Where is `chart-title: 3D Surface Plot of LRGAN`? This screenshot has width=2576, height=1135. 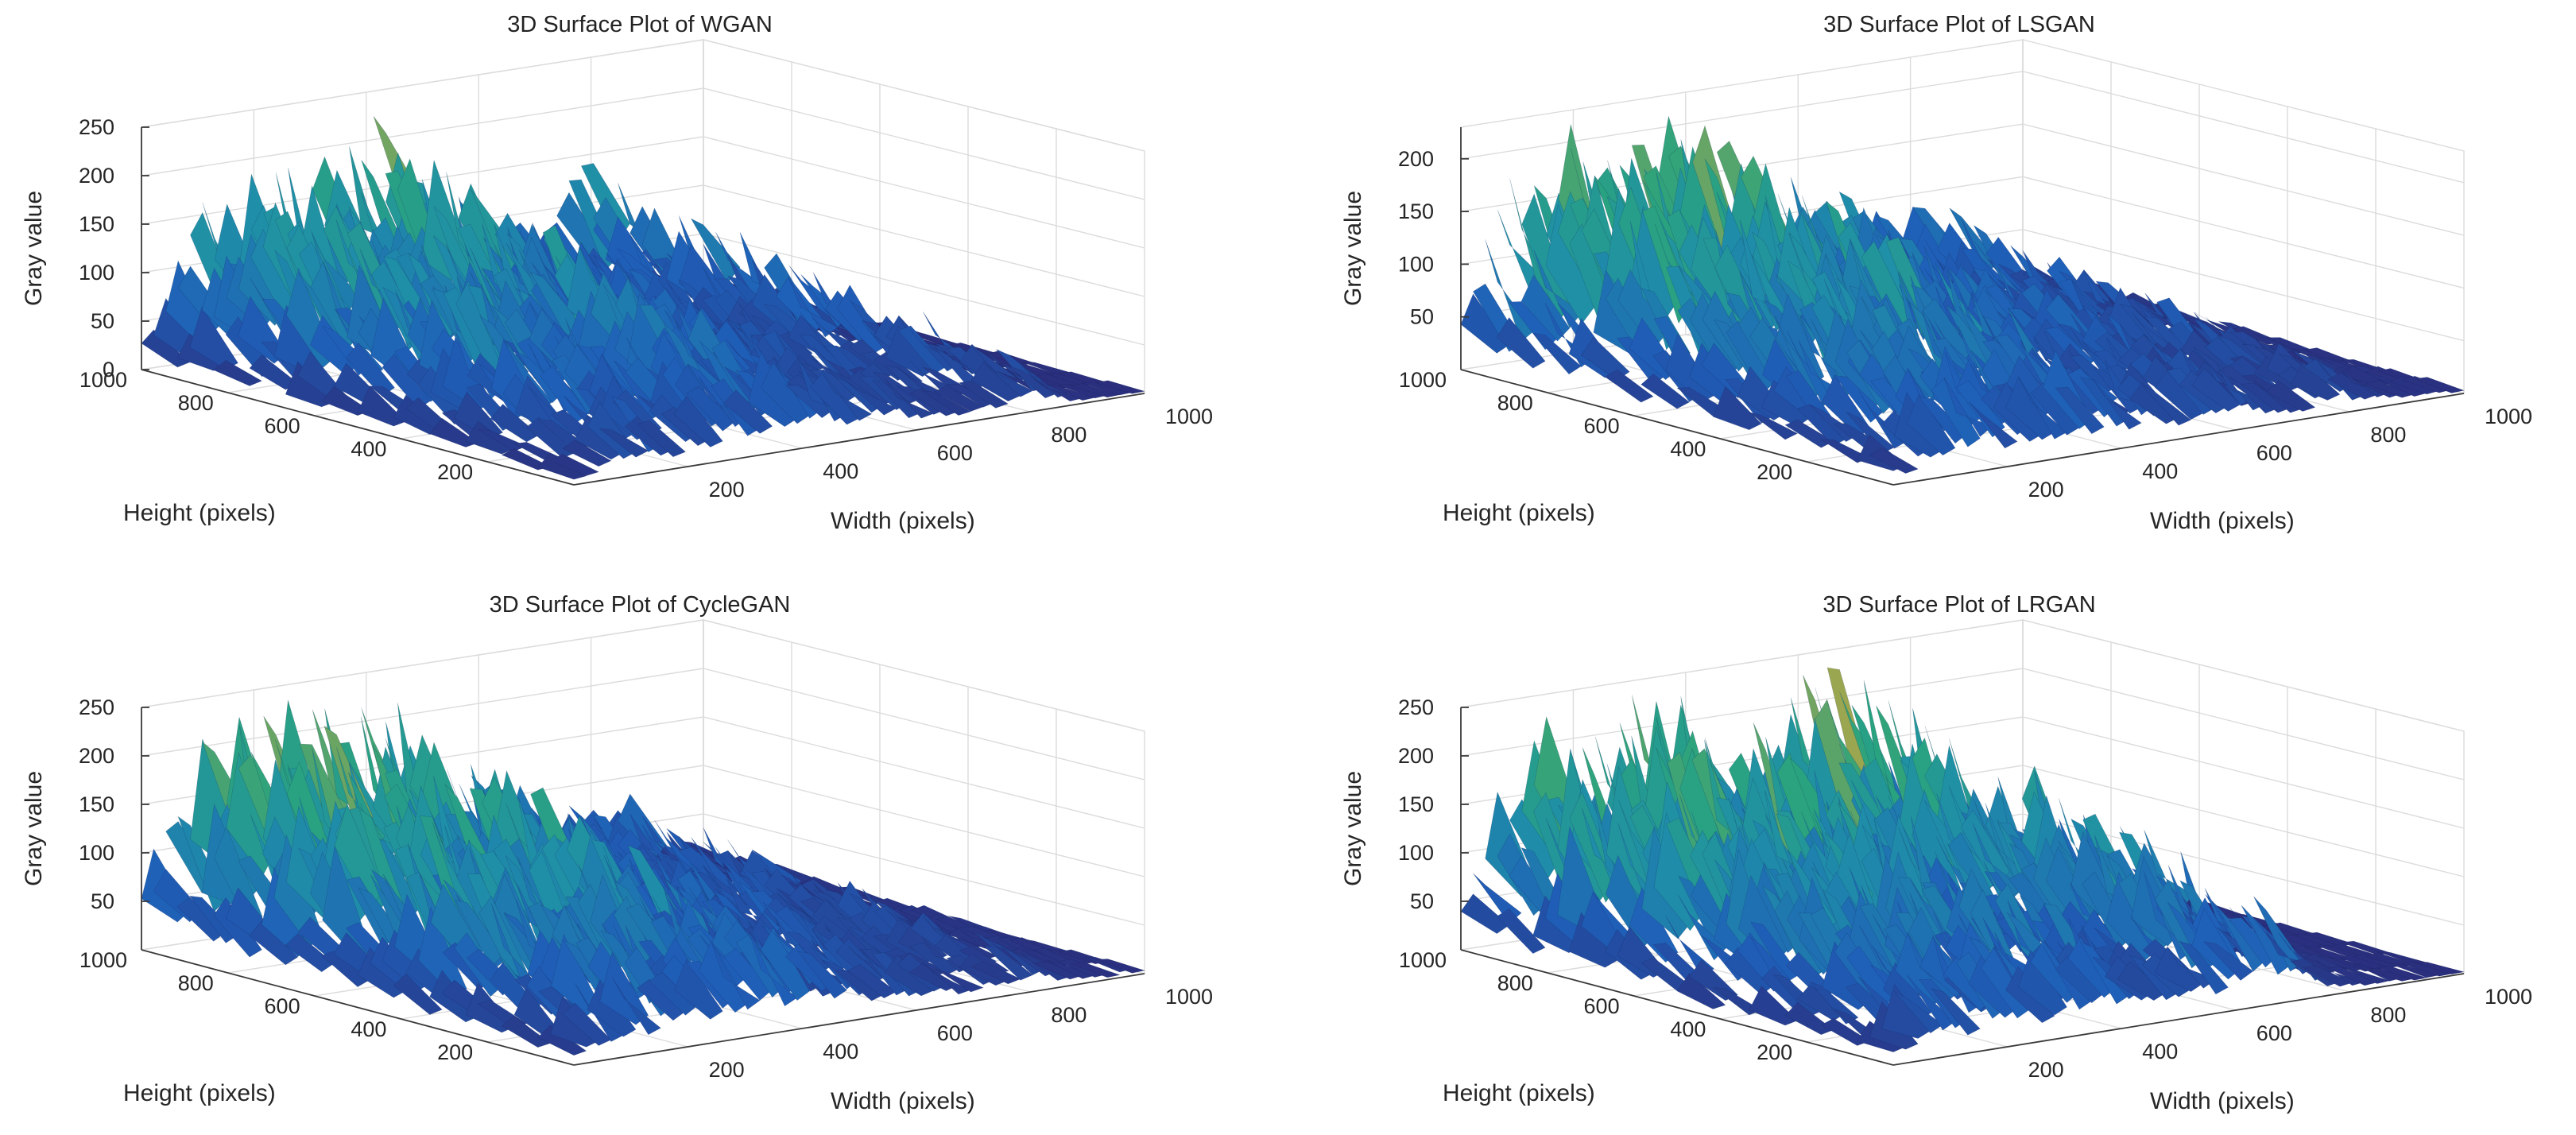
chart-title: 3D Surface Plot of LRGAN is located at coordinates (1959, 605).